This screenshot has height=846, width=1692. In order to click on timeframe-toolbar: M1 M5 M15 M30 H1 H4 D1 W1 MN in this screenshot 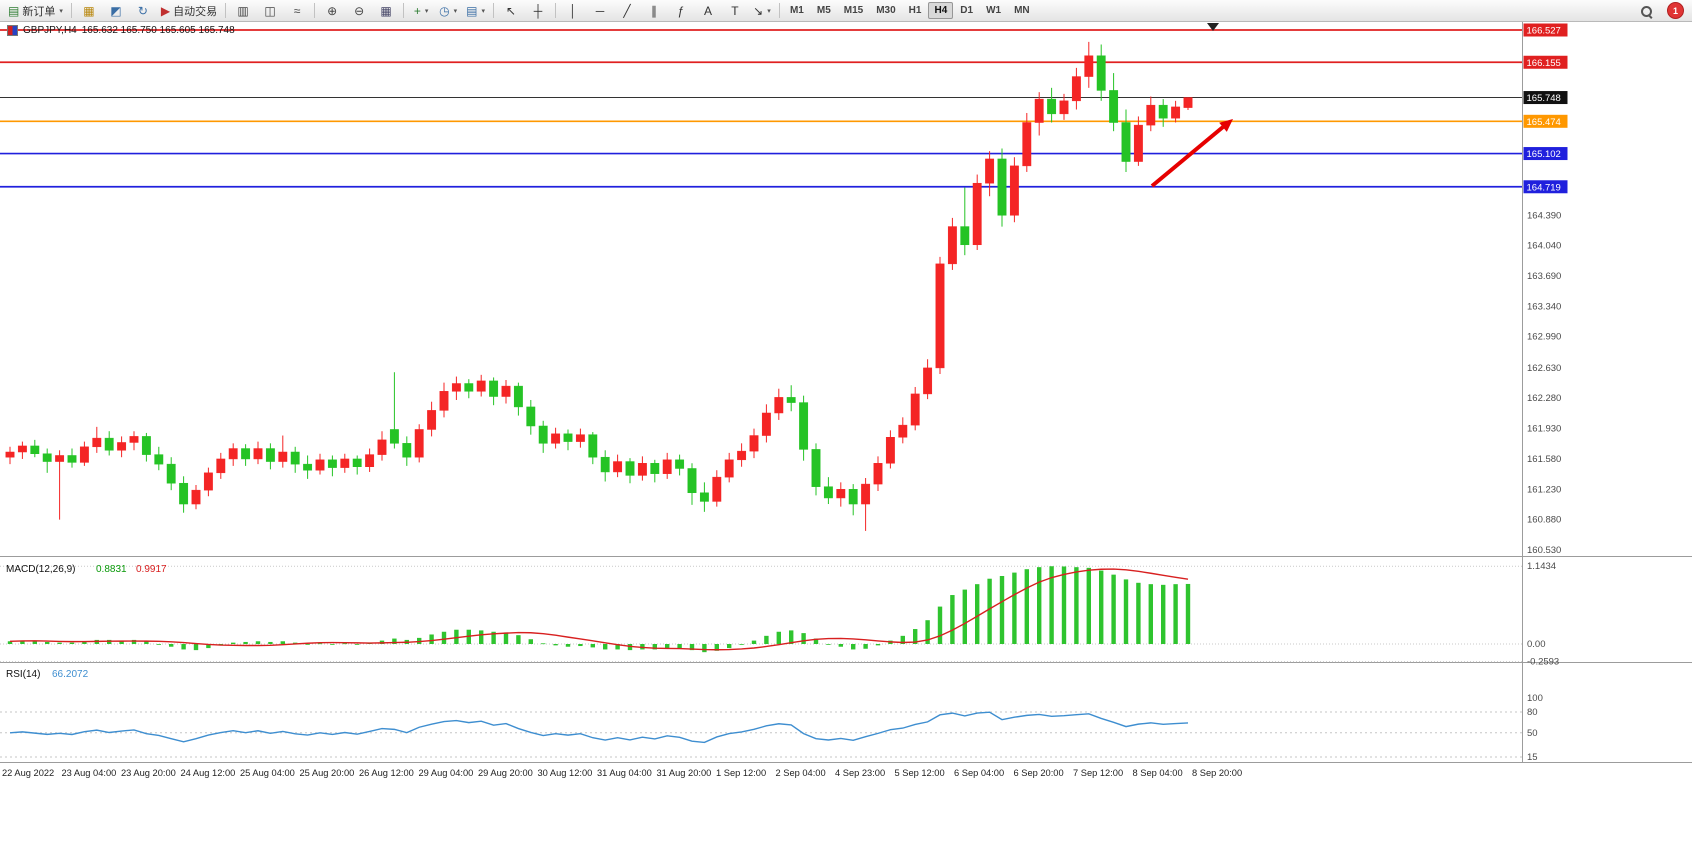, I will do `click(910, 10)`.